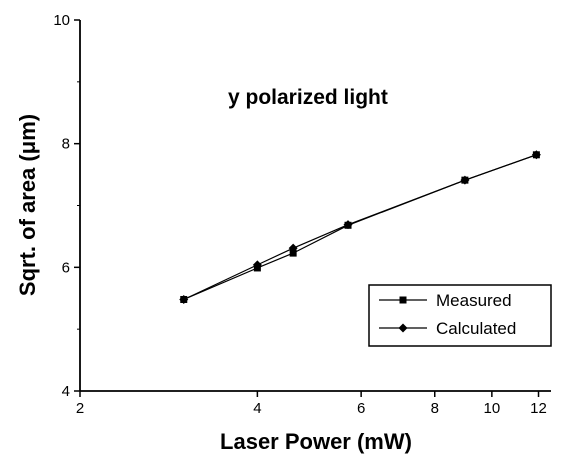 The image size is (561, 464). Describe the element at coordinates (316, 441) in the screenshot. I see `x-axis-title: Laser Power (mW)` at that location.